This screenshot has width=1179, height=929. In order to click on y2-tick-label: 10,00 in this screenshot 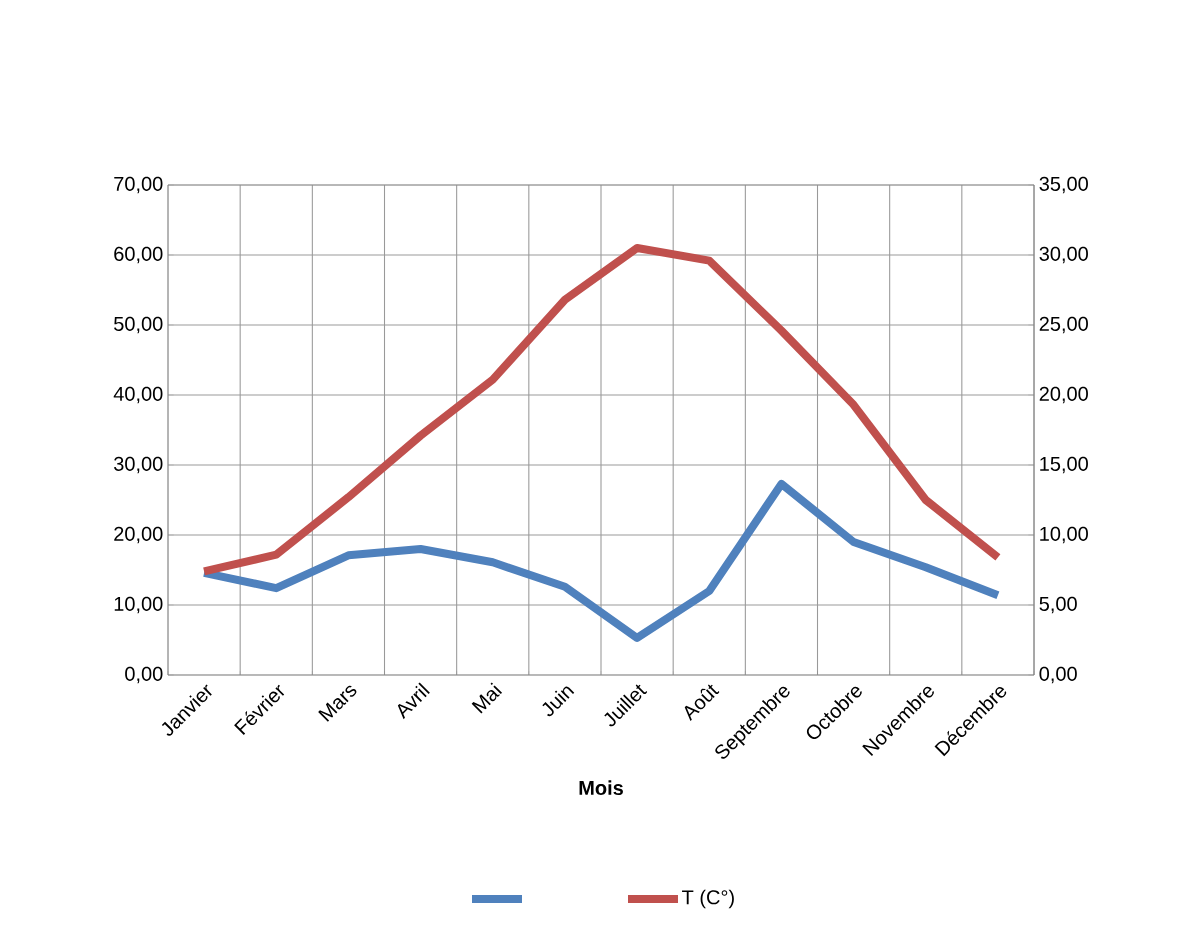, I will do `click(1064, 535)`.